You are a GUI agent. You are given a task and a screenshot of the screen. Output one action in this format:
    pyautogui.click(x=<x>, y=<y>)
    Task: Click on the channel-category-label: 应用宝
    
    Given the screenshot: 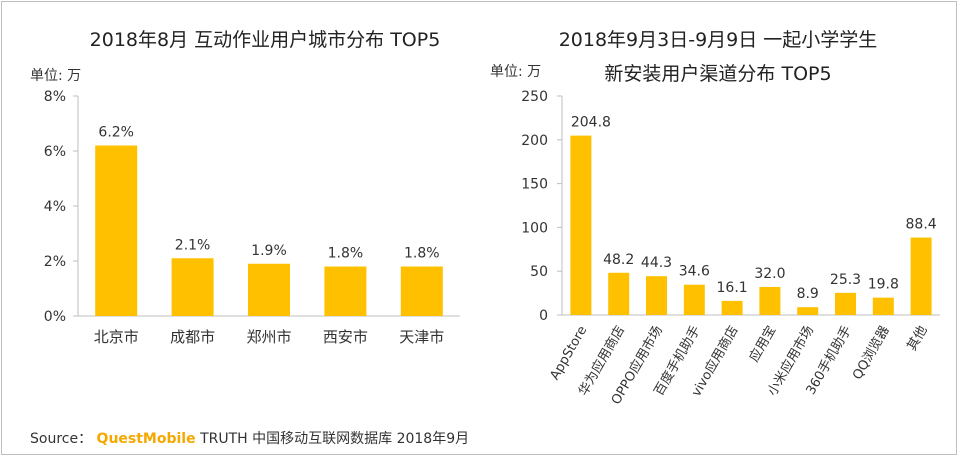 What is the action you would take?
    pyautogui.click(x=762, y=344)
    